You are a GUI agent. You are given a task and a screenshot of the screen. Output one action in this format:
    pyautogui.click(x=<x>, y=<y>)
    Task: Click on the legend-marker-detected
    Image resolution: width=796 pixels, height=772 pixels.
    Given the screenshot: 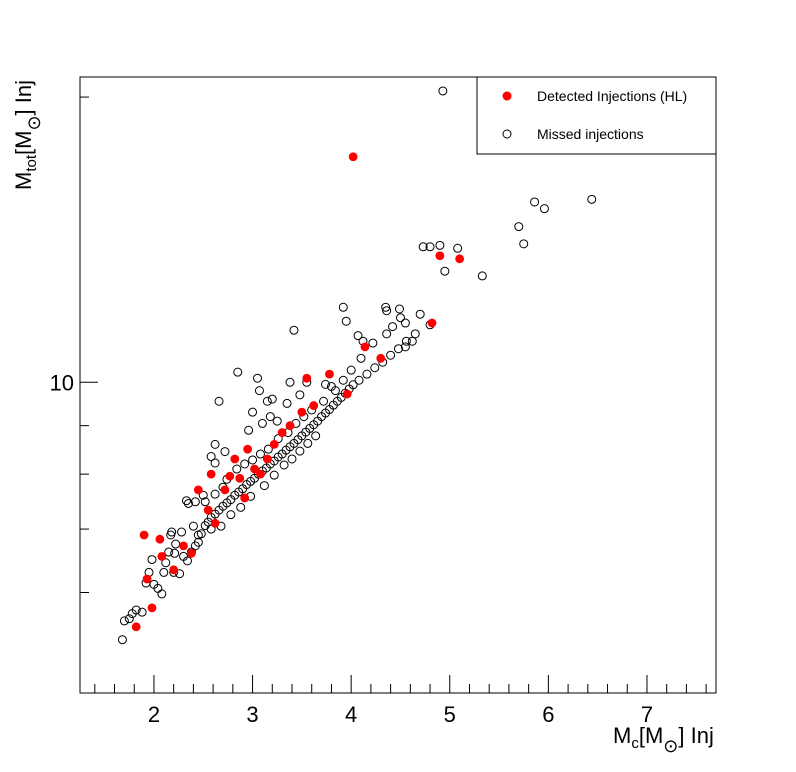 What is the action you would take?
    pyautogui.click(x=507, y=96)
    